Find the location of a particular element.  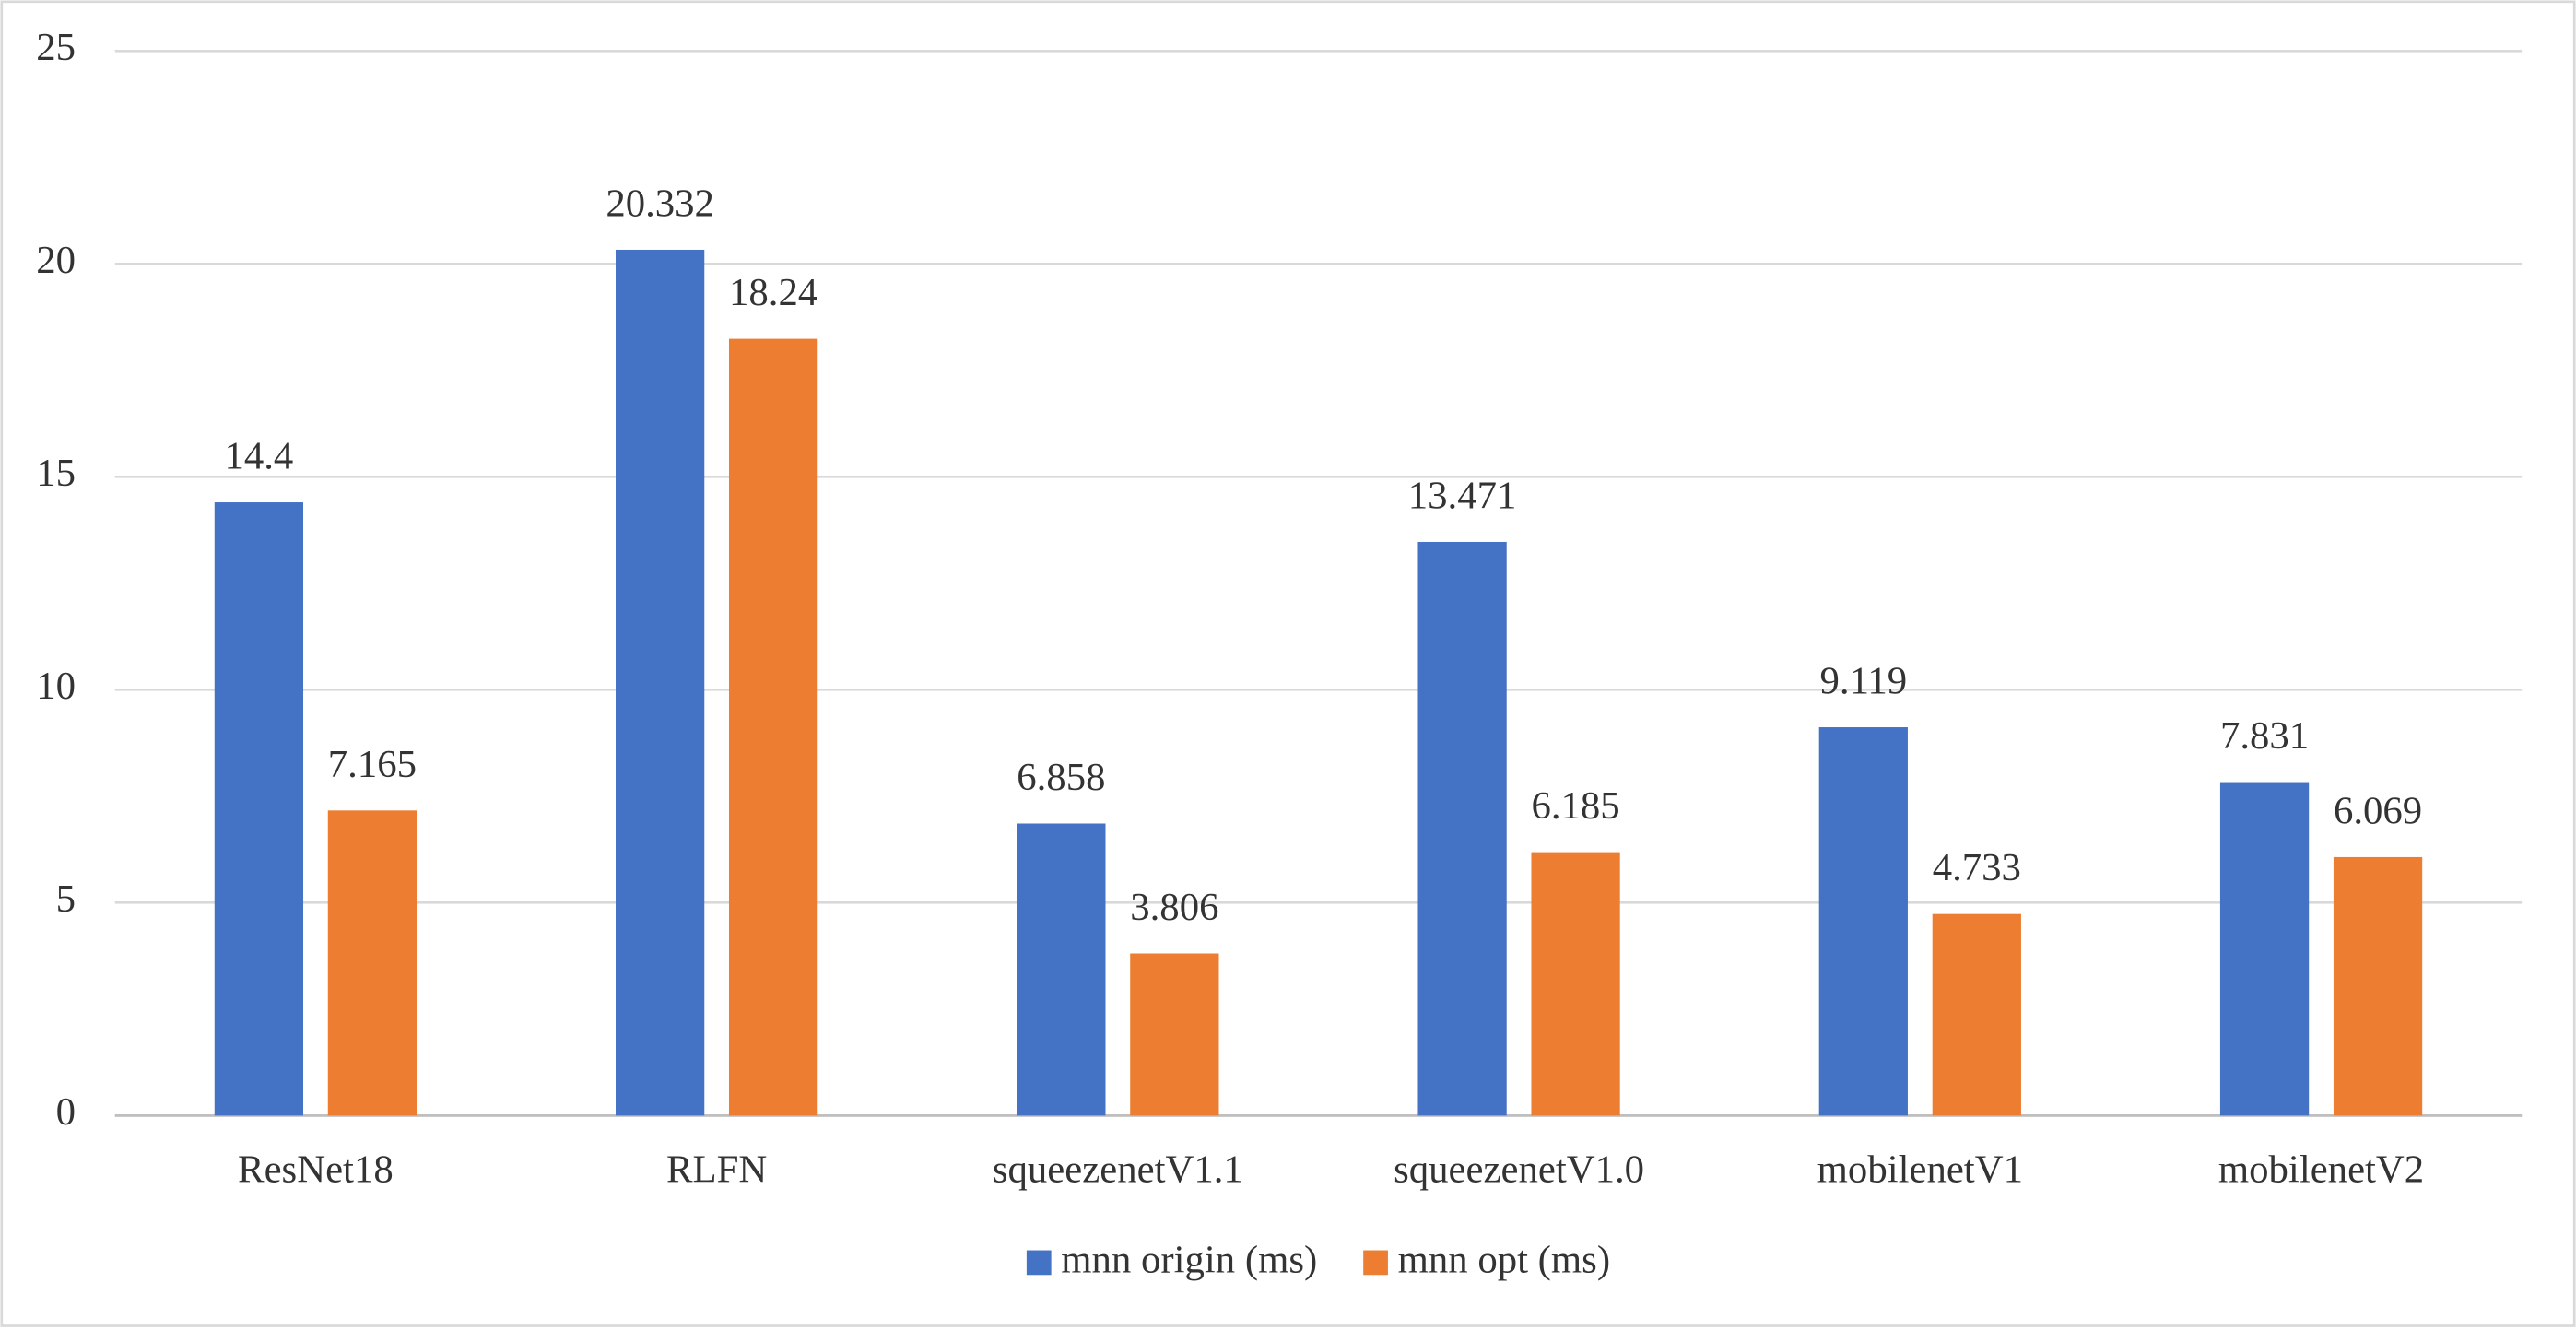

data-label: 9.119 is located at coordinates (1864, 680).